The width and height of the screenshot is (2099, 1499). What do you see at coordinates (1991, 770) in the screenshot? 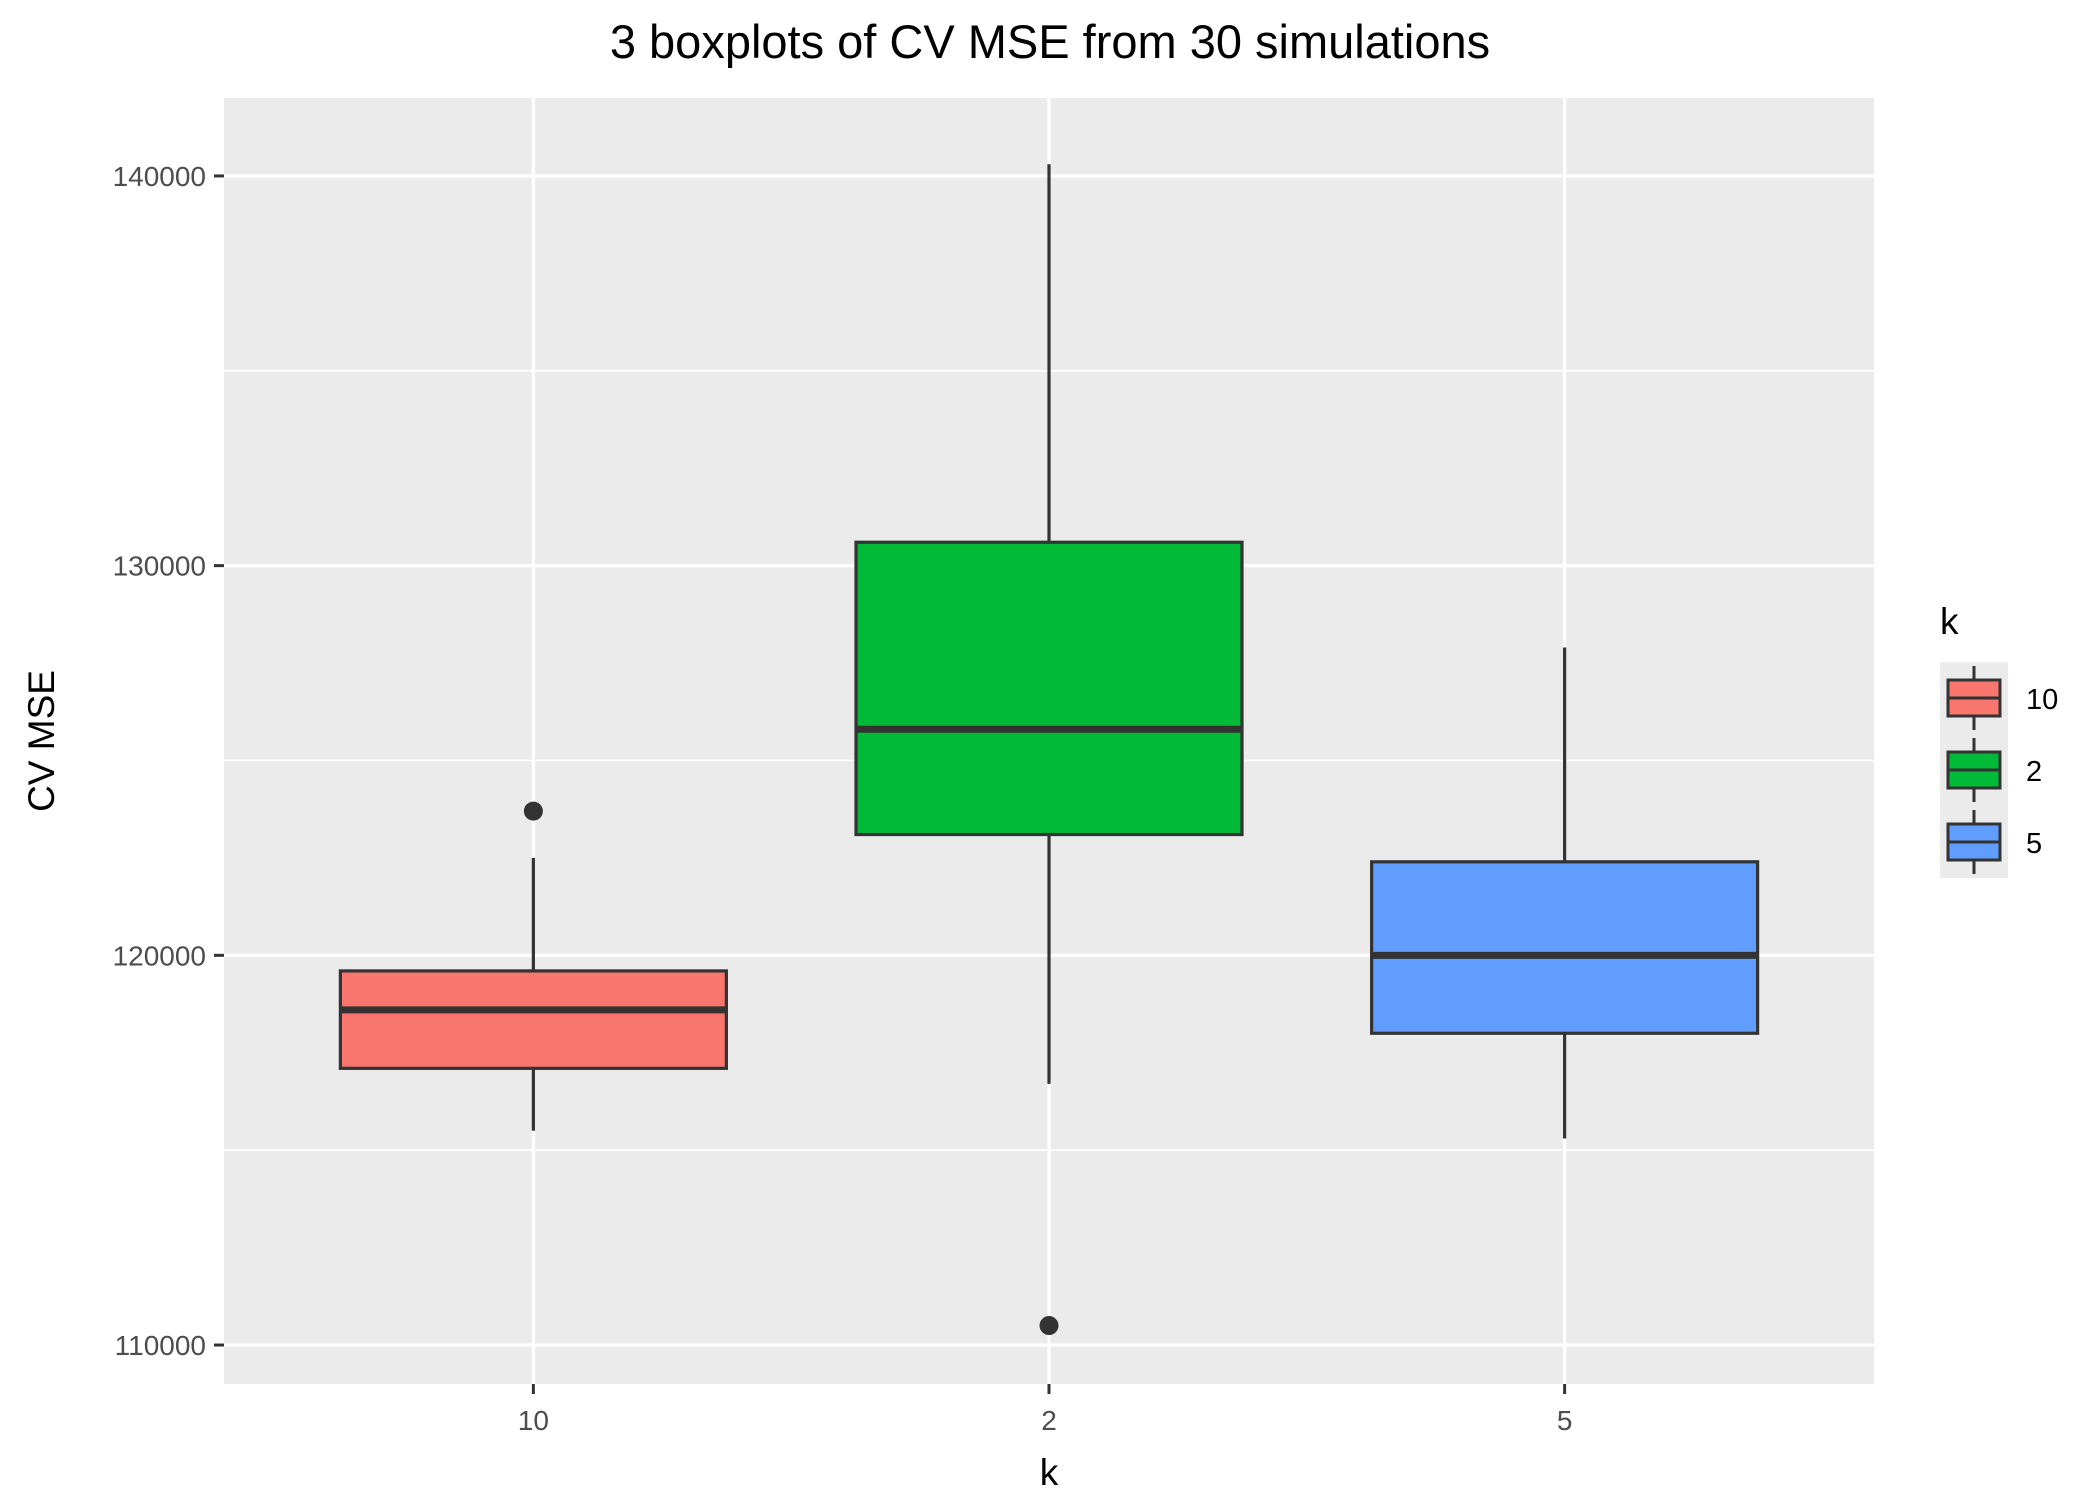
I see `legend-entry-2: 2` at bounding box center [1991, 770].